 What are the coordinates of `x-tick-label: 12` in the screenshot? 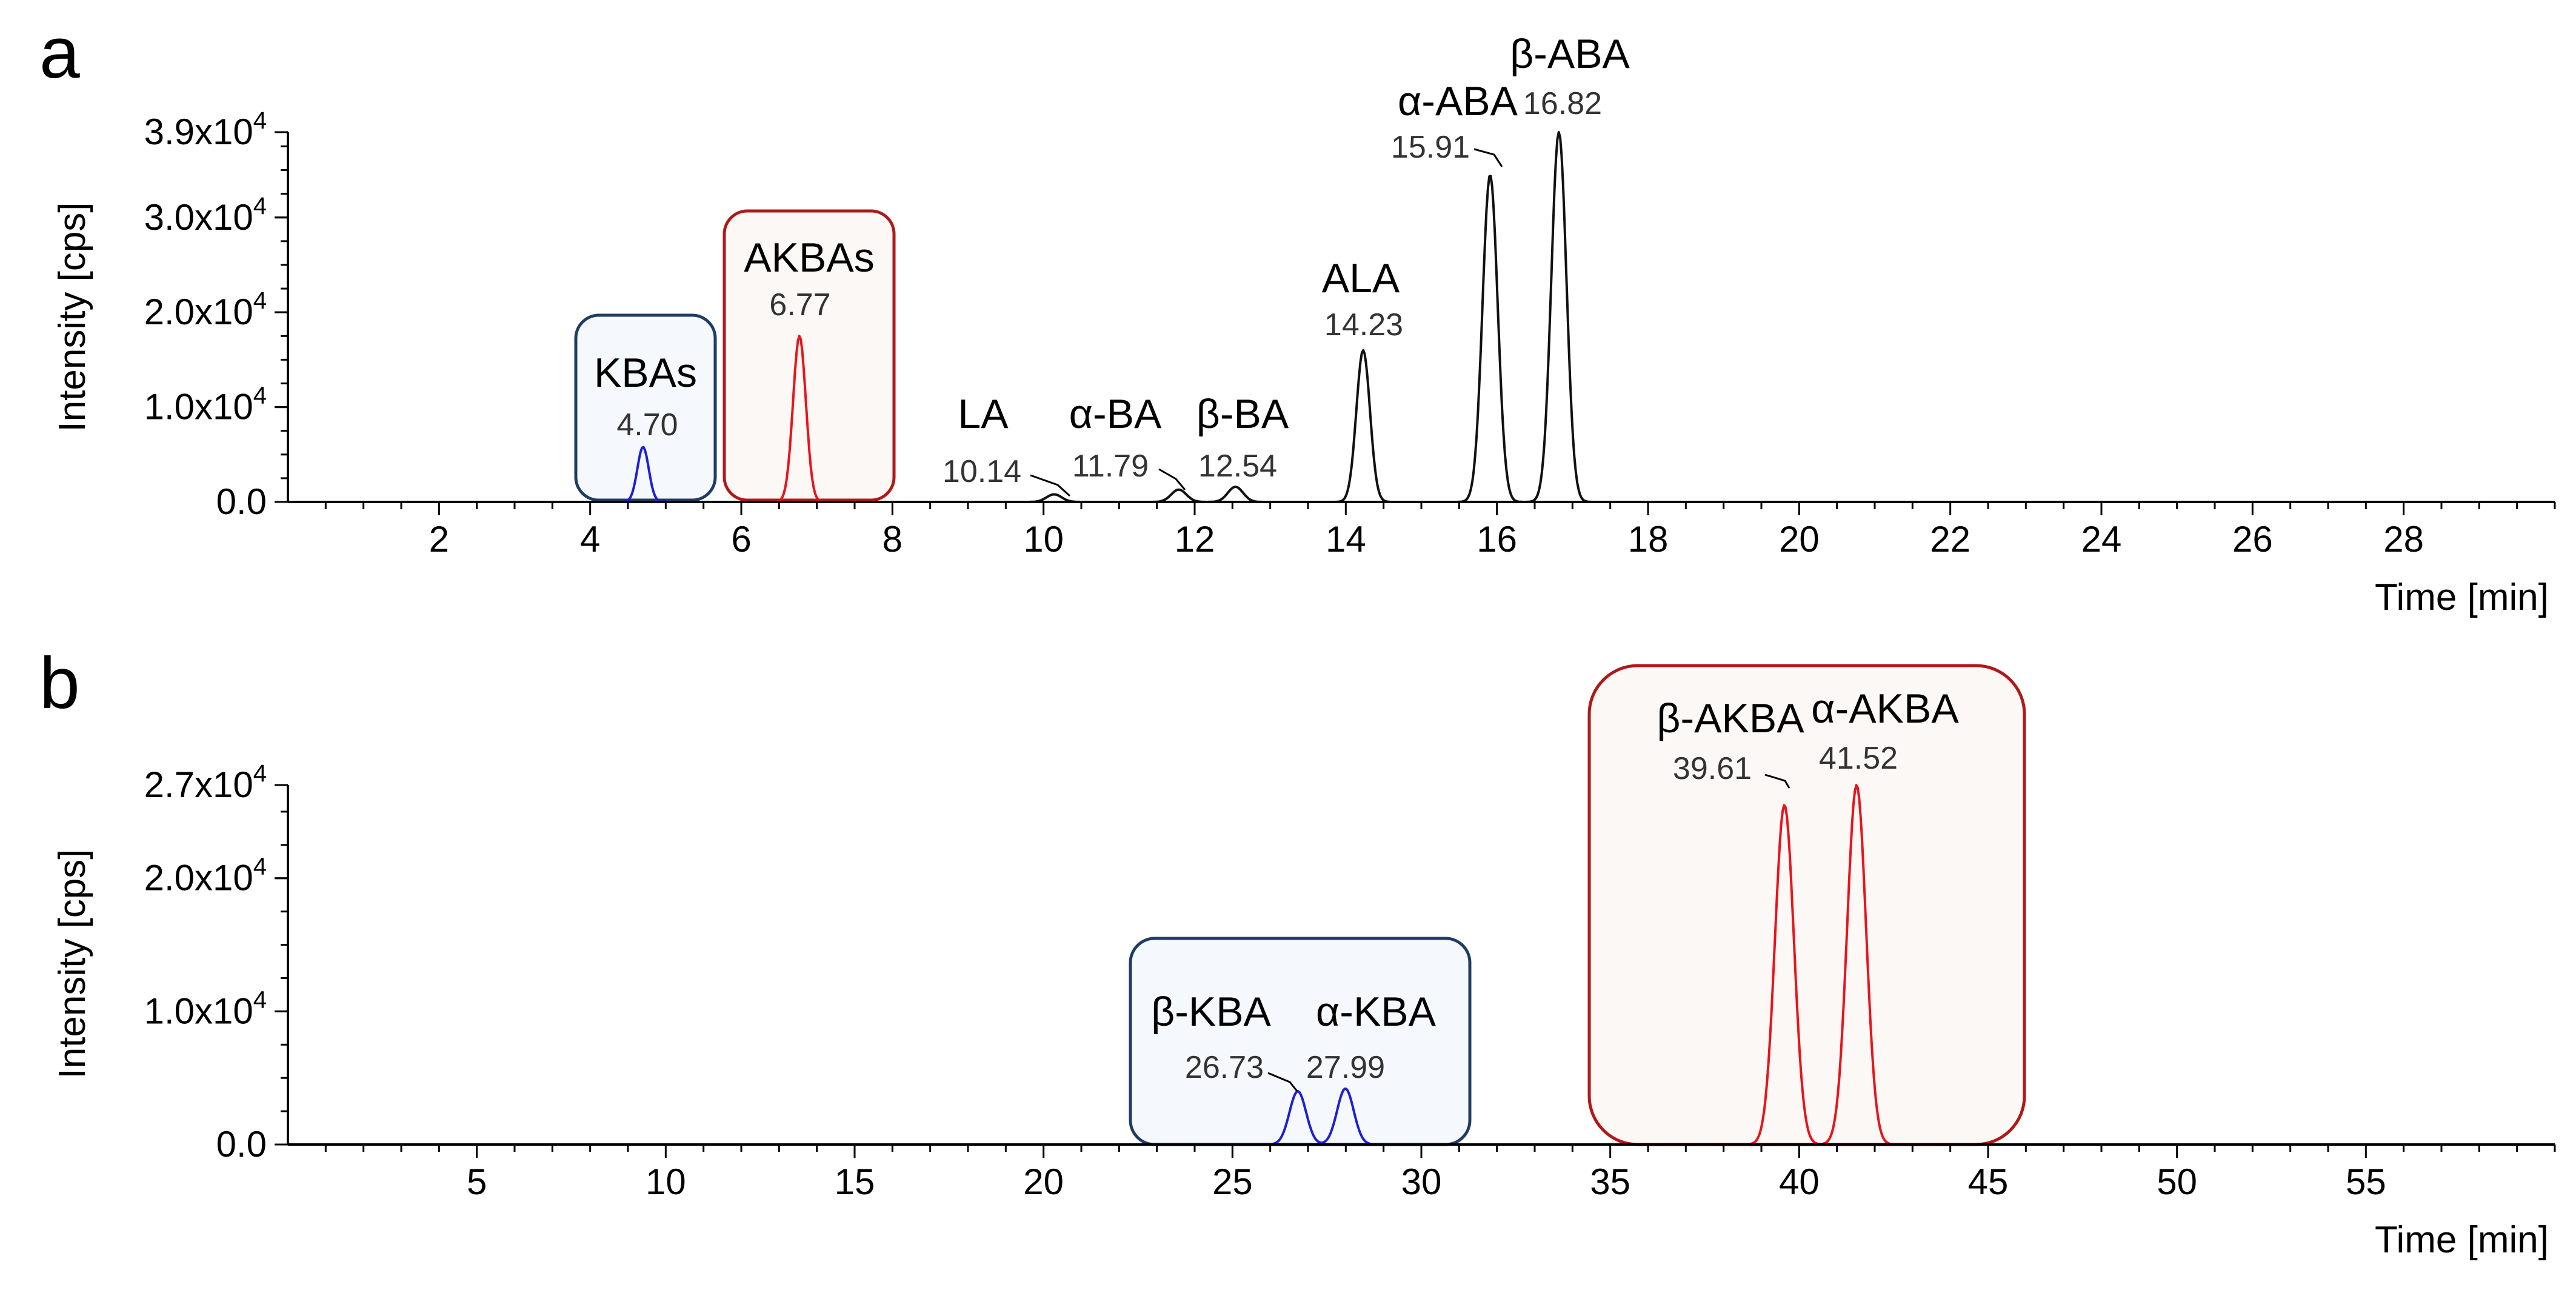 It's located at (1195, 539).